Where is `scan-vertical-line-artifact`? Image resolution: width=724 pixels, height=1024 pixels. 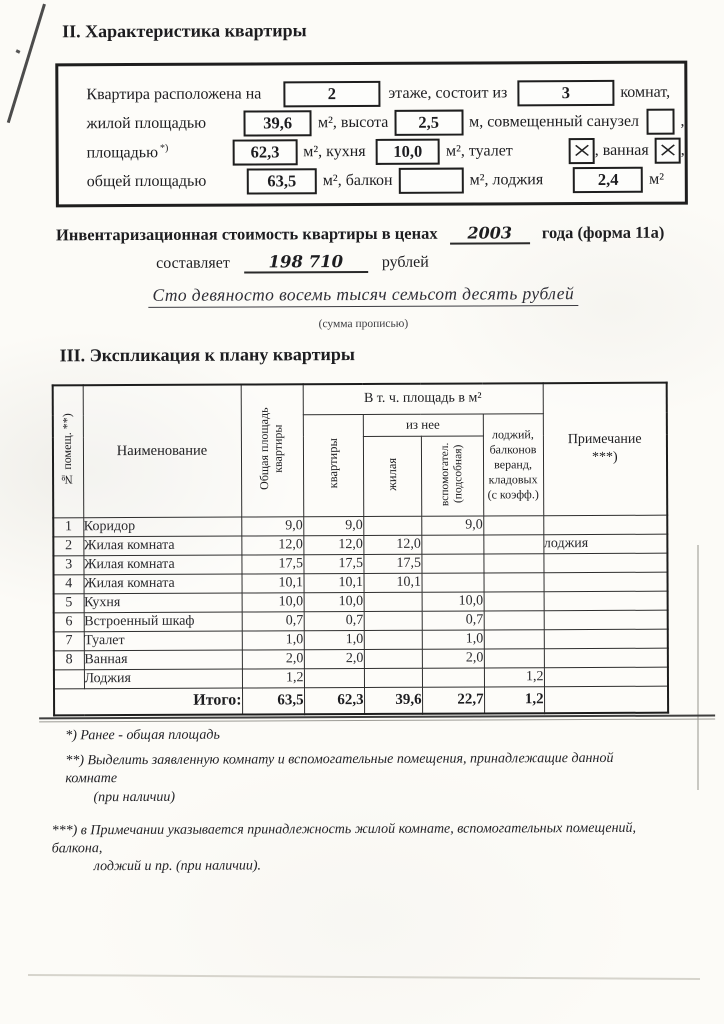 scan-vertical-line-artifact is located at coordinates (698, 667).